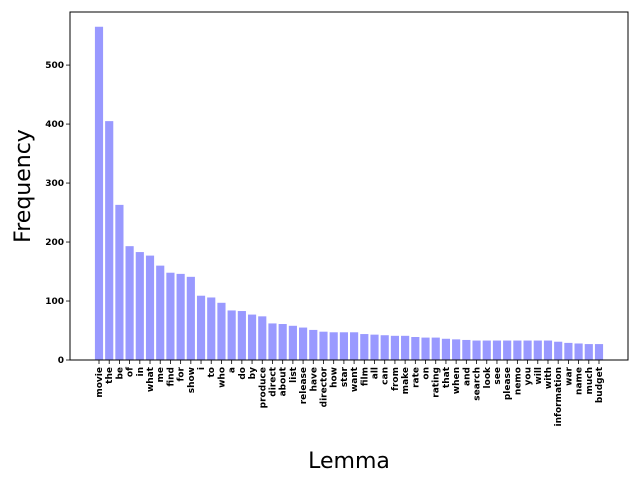  Describe the element at coordinates (415, 348) in the screenshot. I see `bar-rate` at that location.